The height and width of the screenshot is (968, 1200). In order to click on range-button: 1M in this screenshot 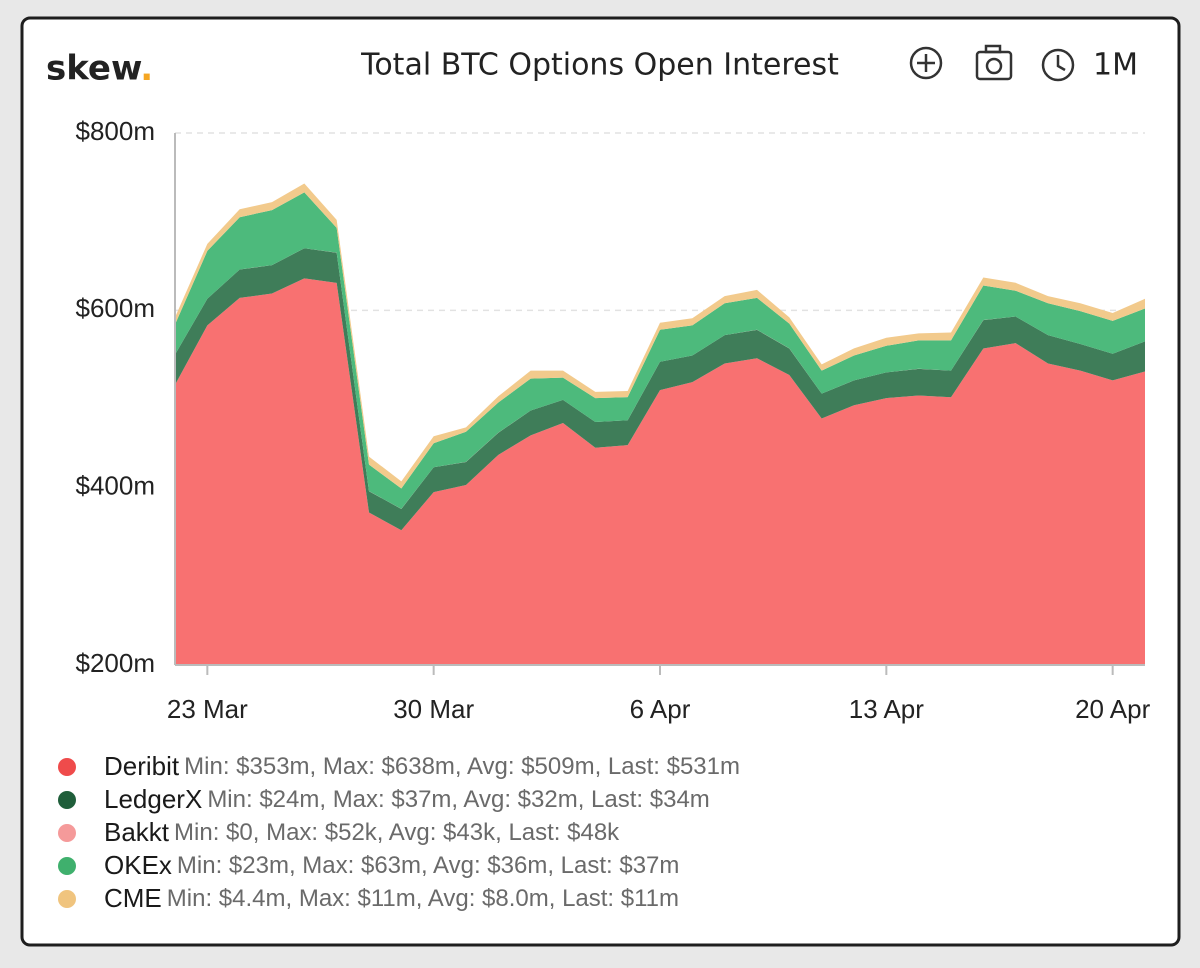, I will do `click(1115, 65)`.